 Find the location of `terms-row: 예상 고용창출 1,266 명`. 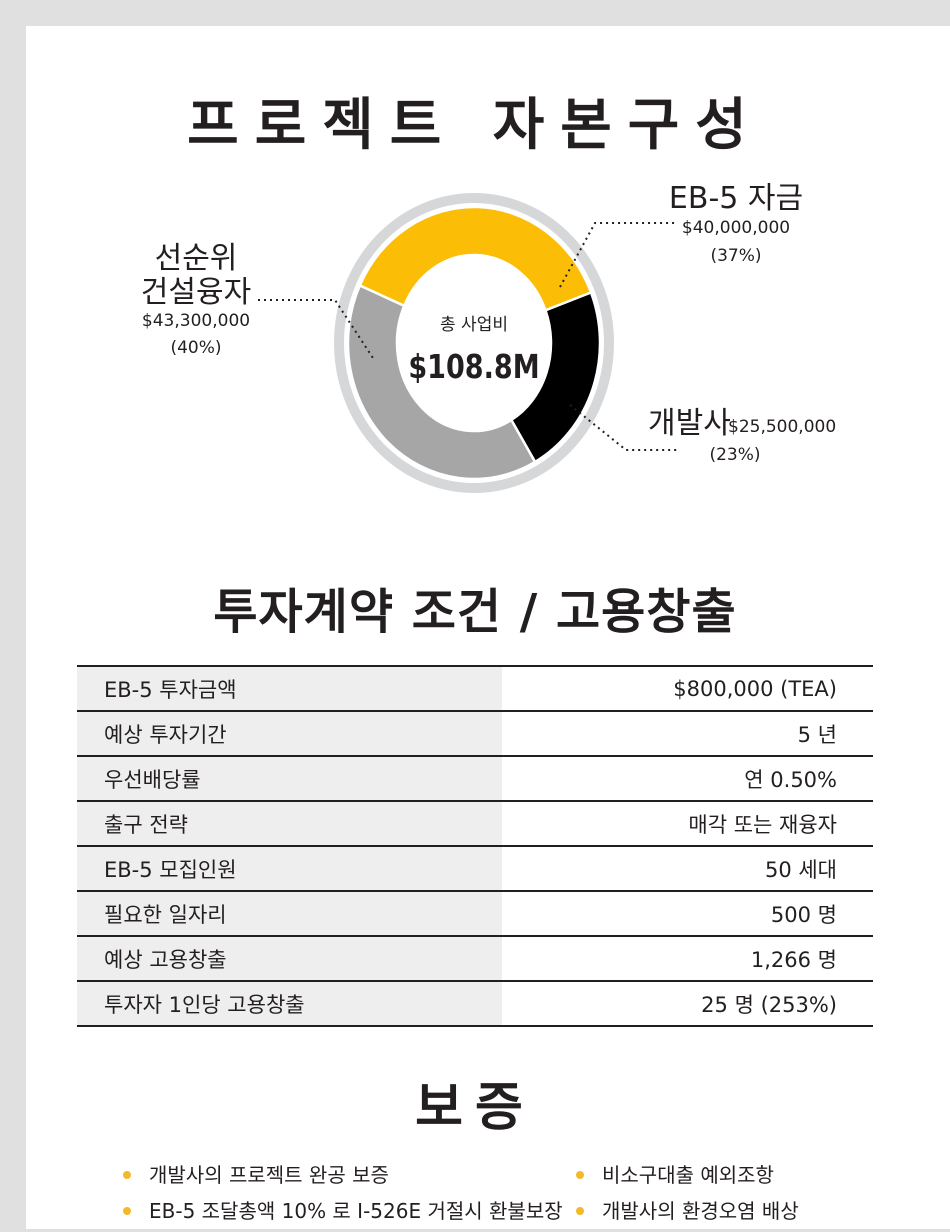

terms-row: 예상 고용창출 1,266 명 is located at coordinates (475, 959).